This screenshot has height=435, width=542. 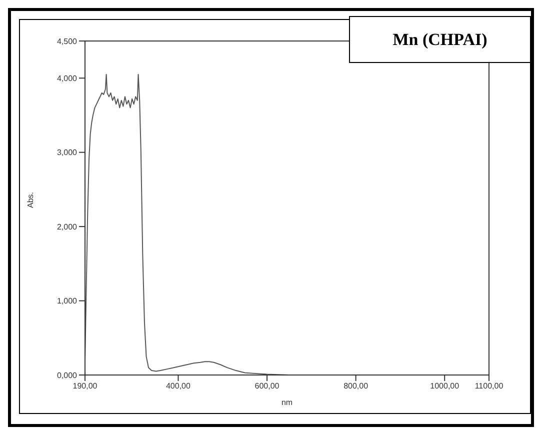 What do you see at coordinates (179, 386) in the screenshot?
I see `x-tick-label: 400,00` at bounding box center [179, 386].